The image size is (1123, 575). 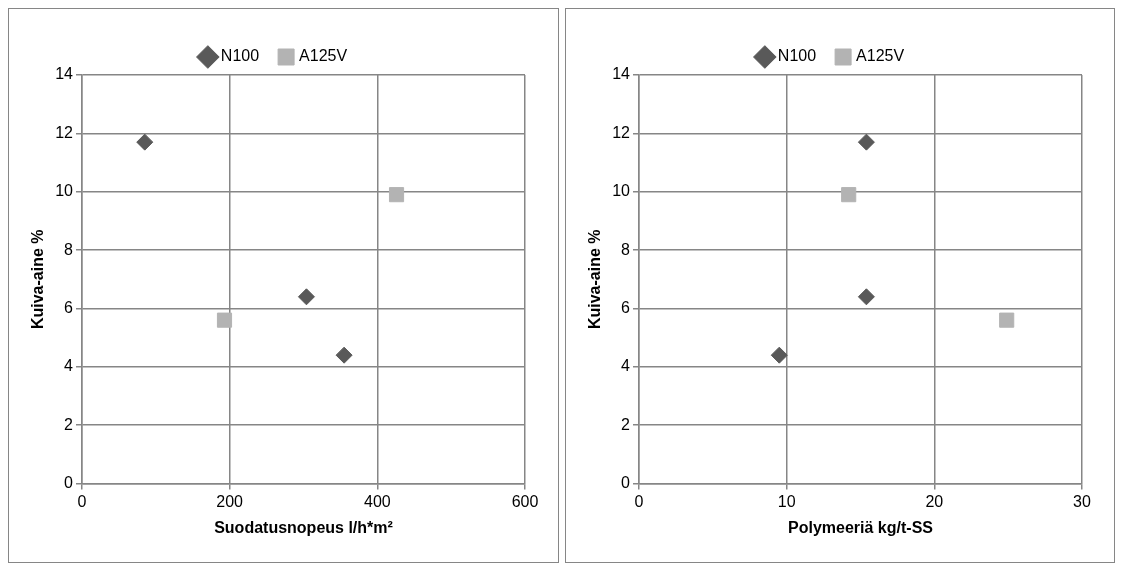 I want to click on x-tick-label: 400, so click(x=377, y=501).